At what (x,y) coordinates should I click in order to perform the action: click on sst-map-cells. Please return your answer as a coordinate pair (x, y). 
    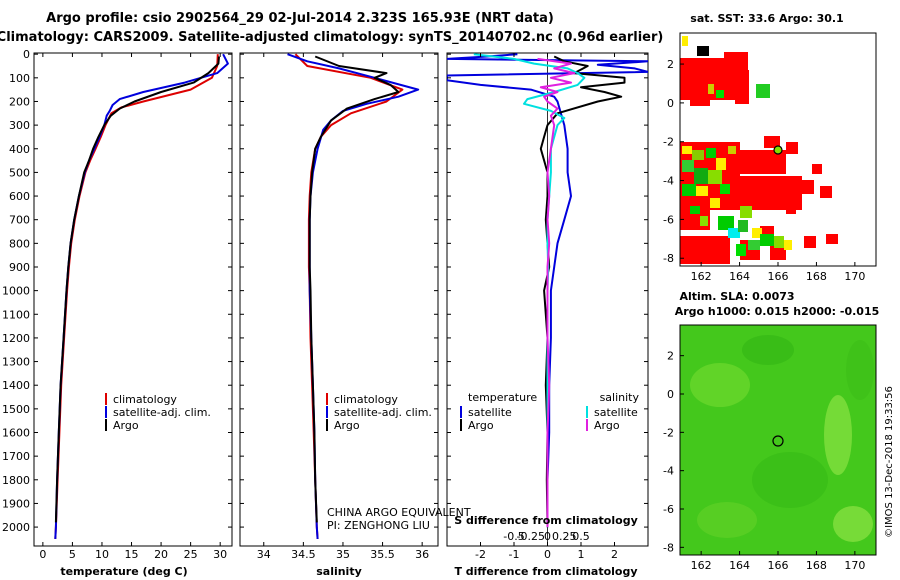
    Looking at the image, I should click on (759, 150).